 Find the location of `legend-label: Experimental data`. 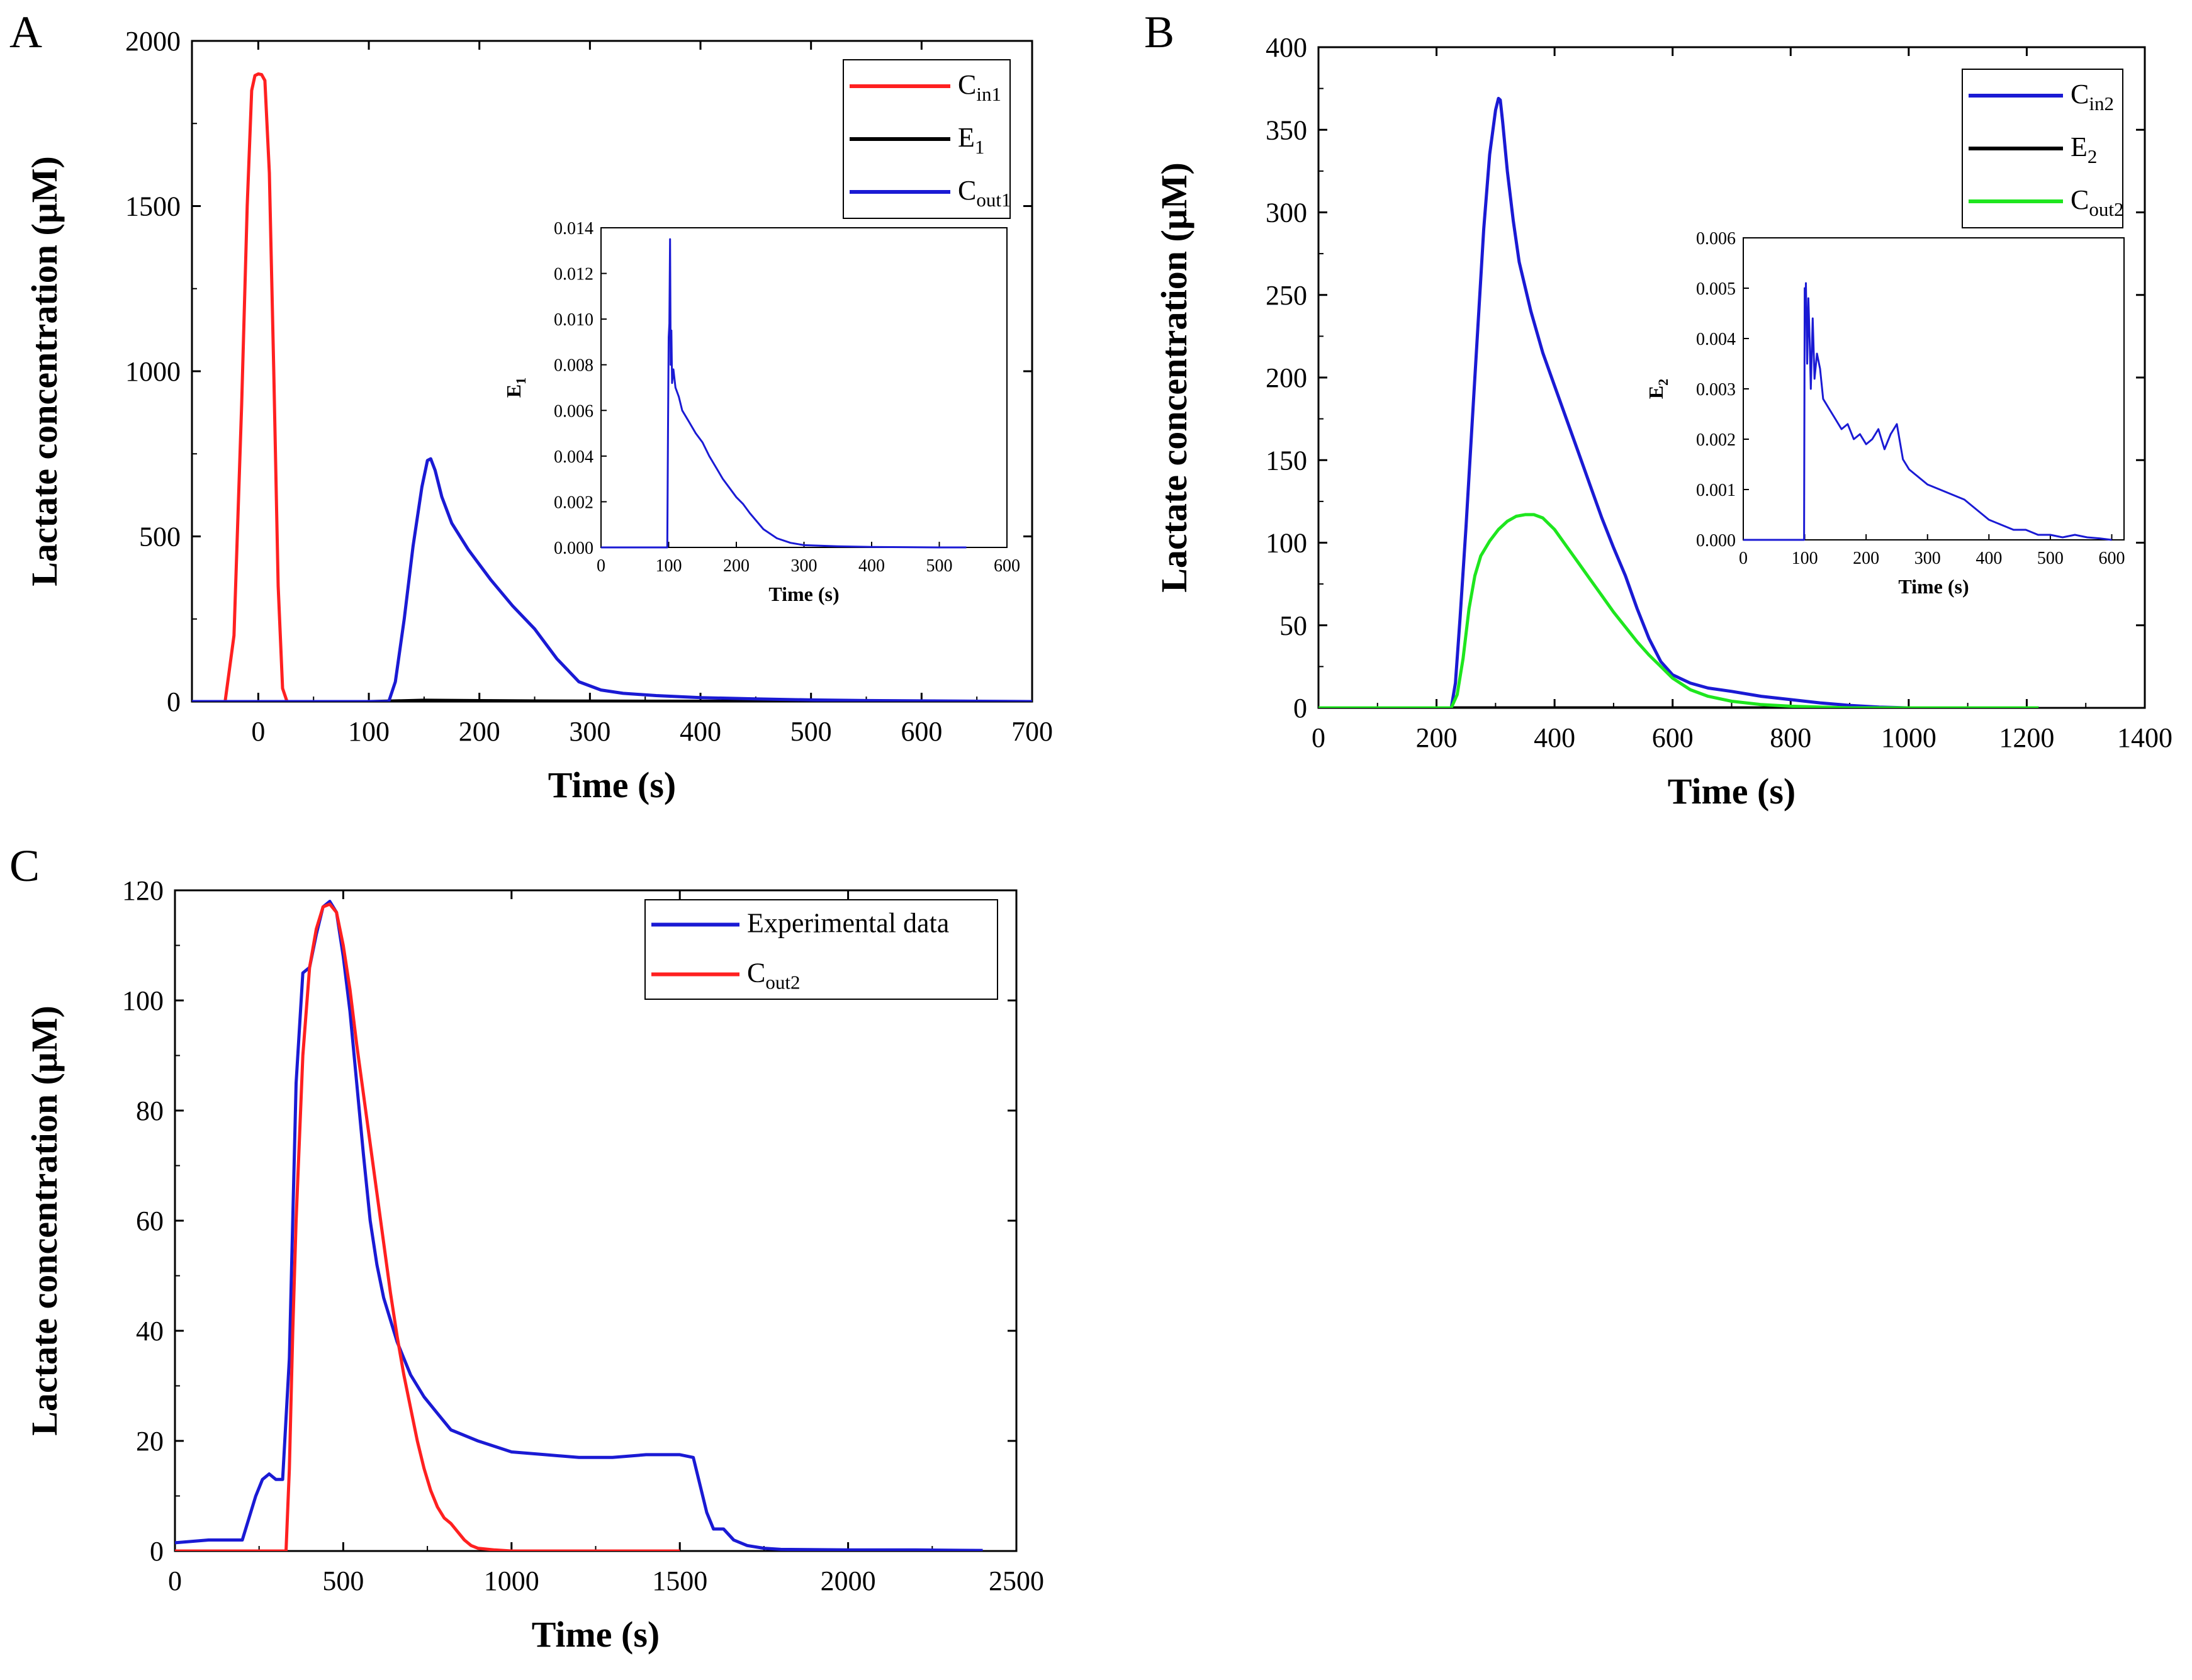

legend-label: Experimental data is located at coordinates (848, 923).